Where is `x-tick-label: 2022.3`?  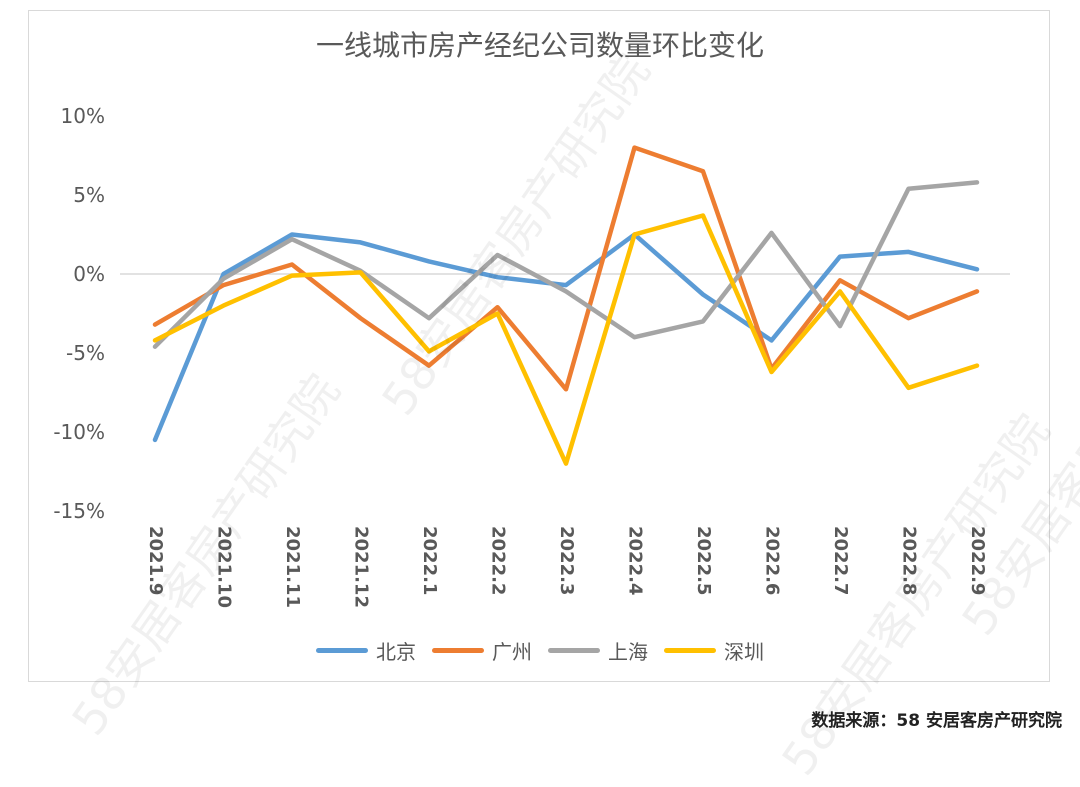 x-tick-label: 2022.3 is located at coordinates (566, 560).